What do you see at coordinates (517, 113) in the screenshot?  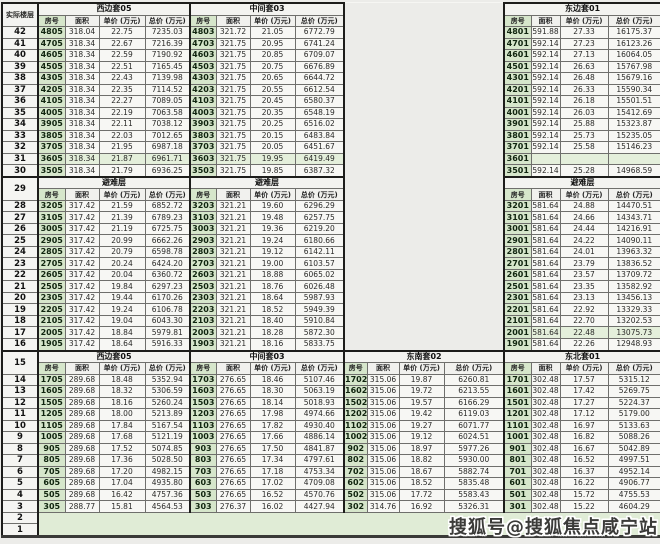 I see `room-number-cell: 4001` at bounding box center [517, 113].